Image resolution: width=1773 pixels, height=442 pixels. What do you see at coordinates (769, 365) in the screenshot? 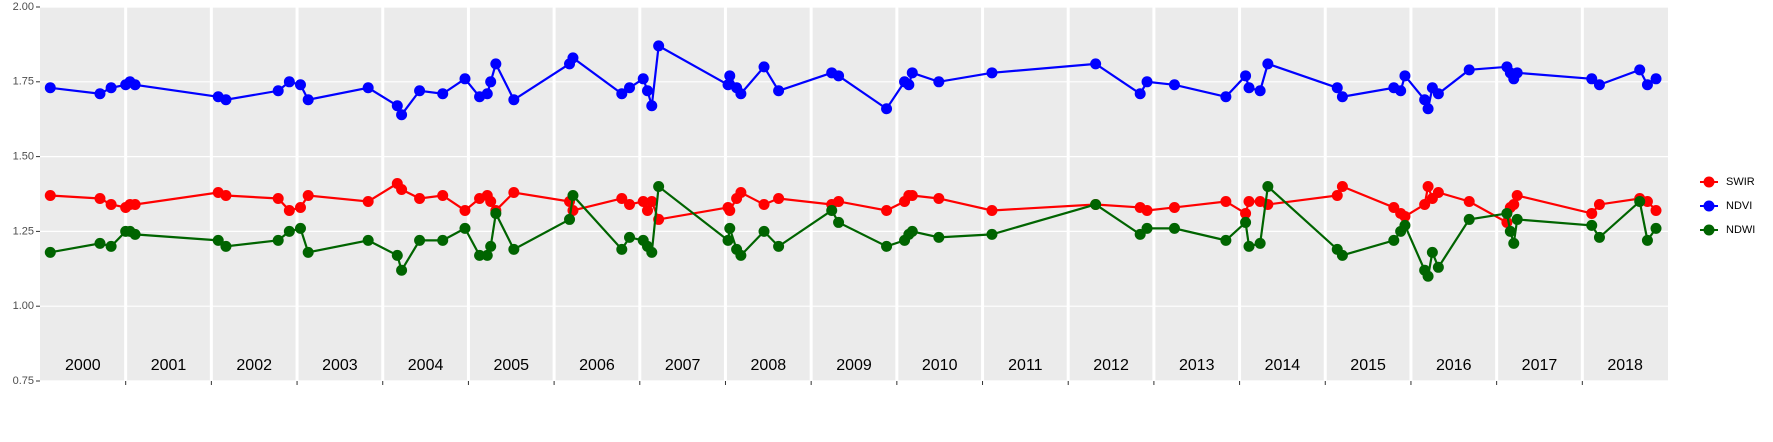
I see `year-label: 2008` at bounding box center [769, 365].